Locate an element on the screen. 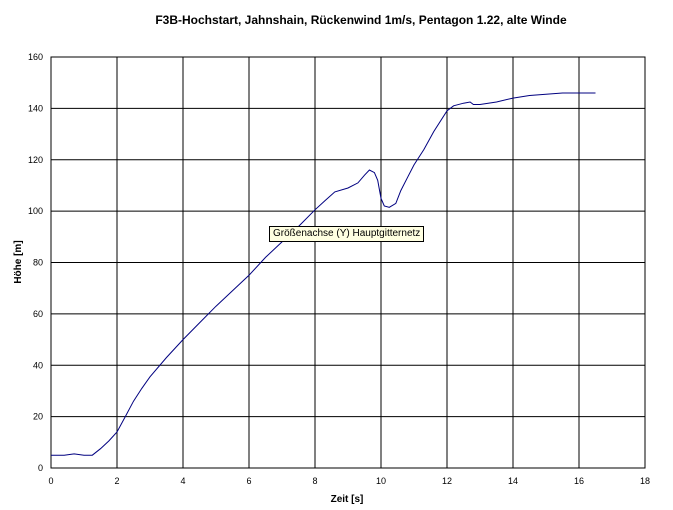 Image resolution: width=673 pixels, height=510 pixels. y-tick-label: 80 is located at coordinates (38, 263).